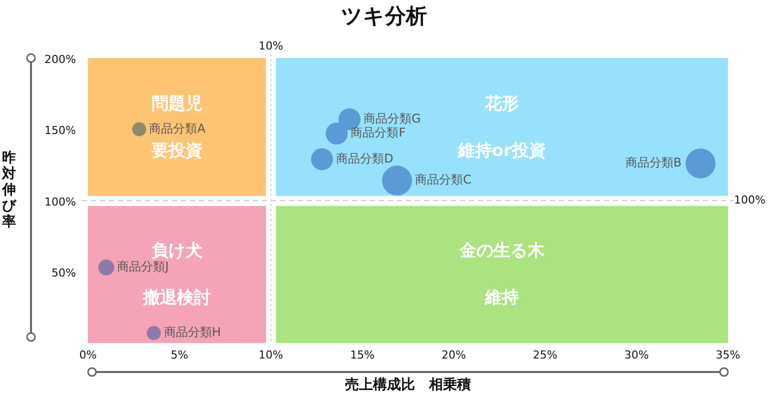 The width and height of the screenshot is (768, 396). Describe the element at coordinates (60, 131) in the screenshot. I see `y-tick-label: 150%` at that location.